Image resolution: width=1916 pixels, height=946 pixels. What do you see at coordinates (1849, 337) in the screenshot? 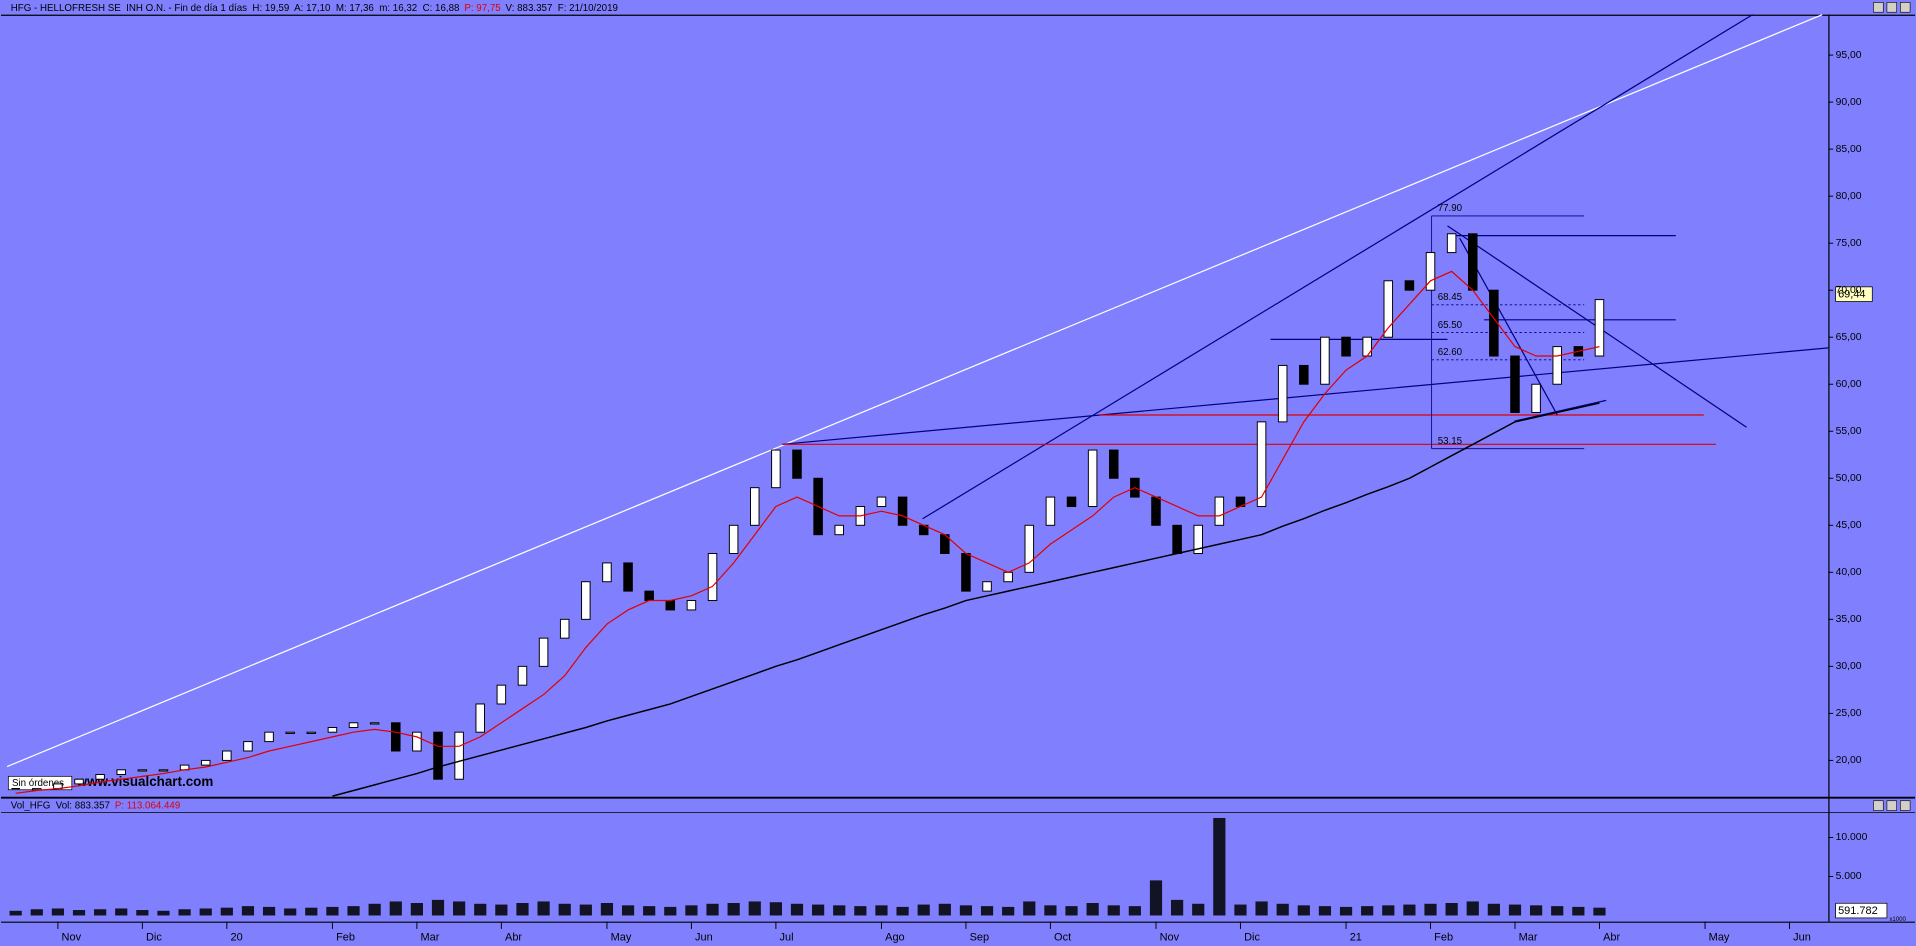
I see `y-tick-label: 65,00` at bounding box center [1849, 337].